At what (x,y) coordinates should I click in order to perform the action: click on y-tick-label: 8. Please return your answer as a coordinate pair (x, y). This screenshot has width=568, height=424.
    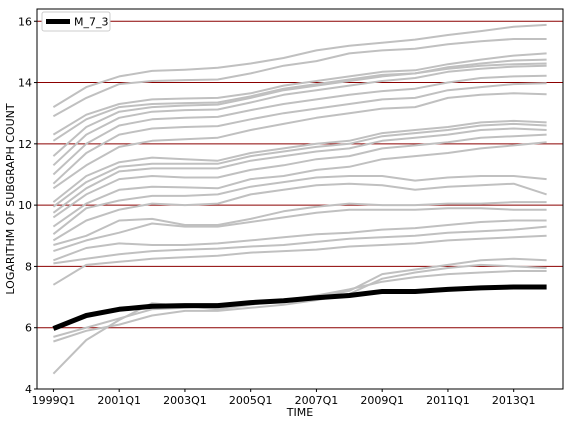
    Looking at the image, I should click on (28, 266).